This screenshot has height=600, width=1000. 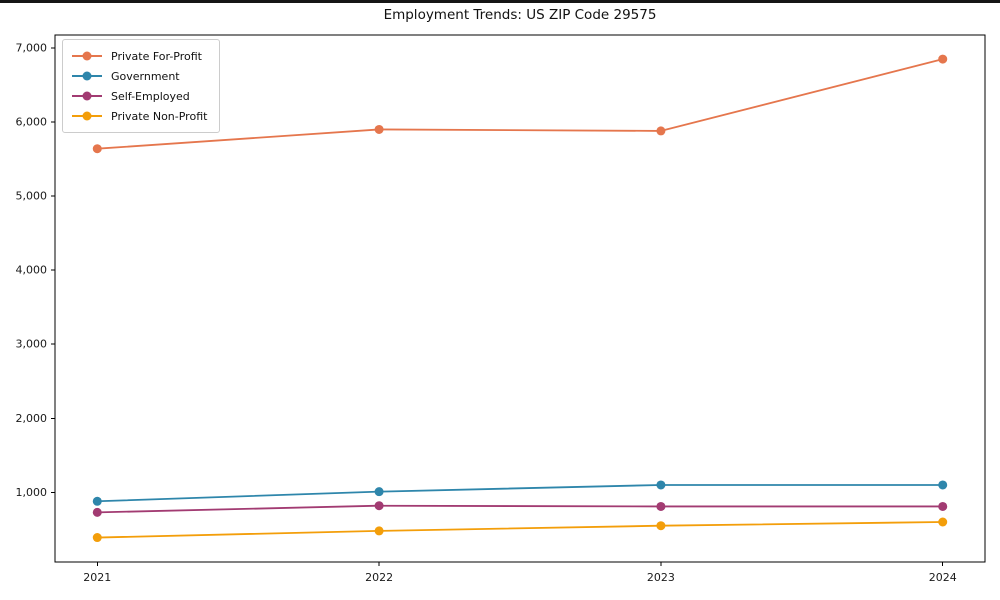 I want to click on series-line-self-employed, so click(x=520, y=509).